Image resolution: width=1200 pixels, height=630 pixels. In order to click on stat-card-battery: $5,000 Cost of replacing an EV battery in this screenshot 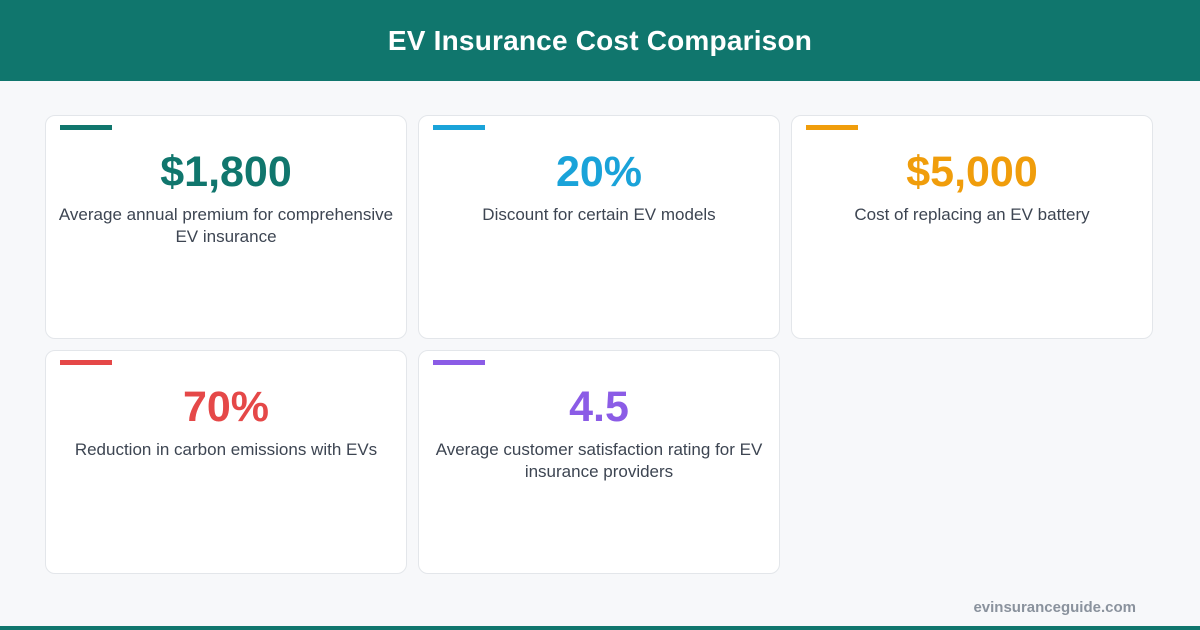, I will do `click(972, 227)`.